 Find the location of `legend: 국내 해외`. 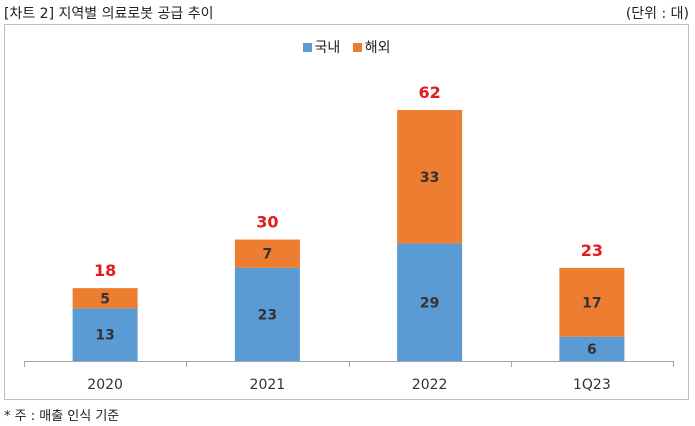

legend: 국내 해외 is located at coordinates (346, 47).